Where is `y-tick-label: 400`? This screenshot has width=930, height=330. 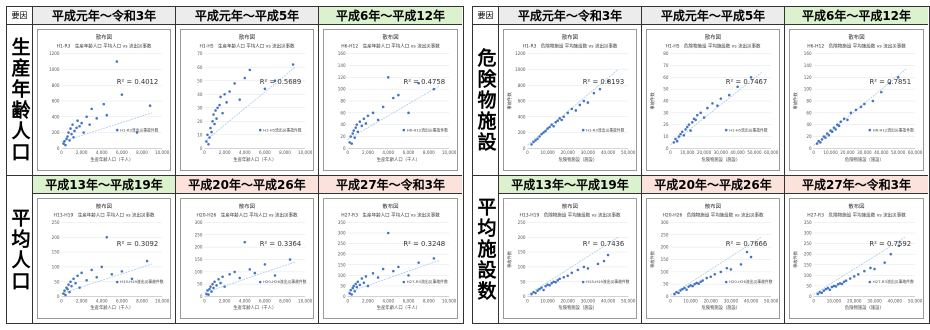 y-tick-label: 400 is located at coordinates (56, 116).